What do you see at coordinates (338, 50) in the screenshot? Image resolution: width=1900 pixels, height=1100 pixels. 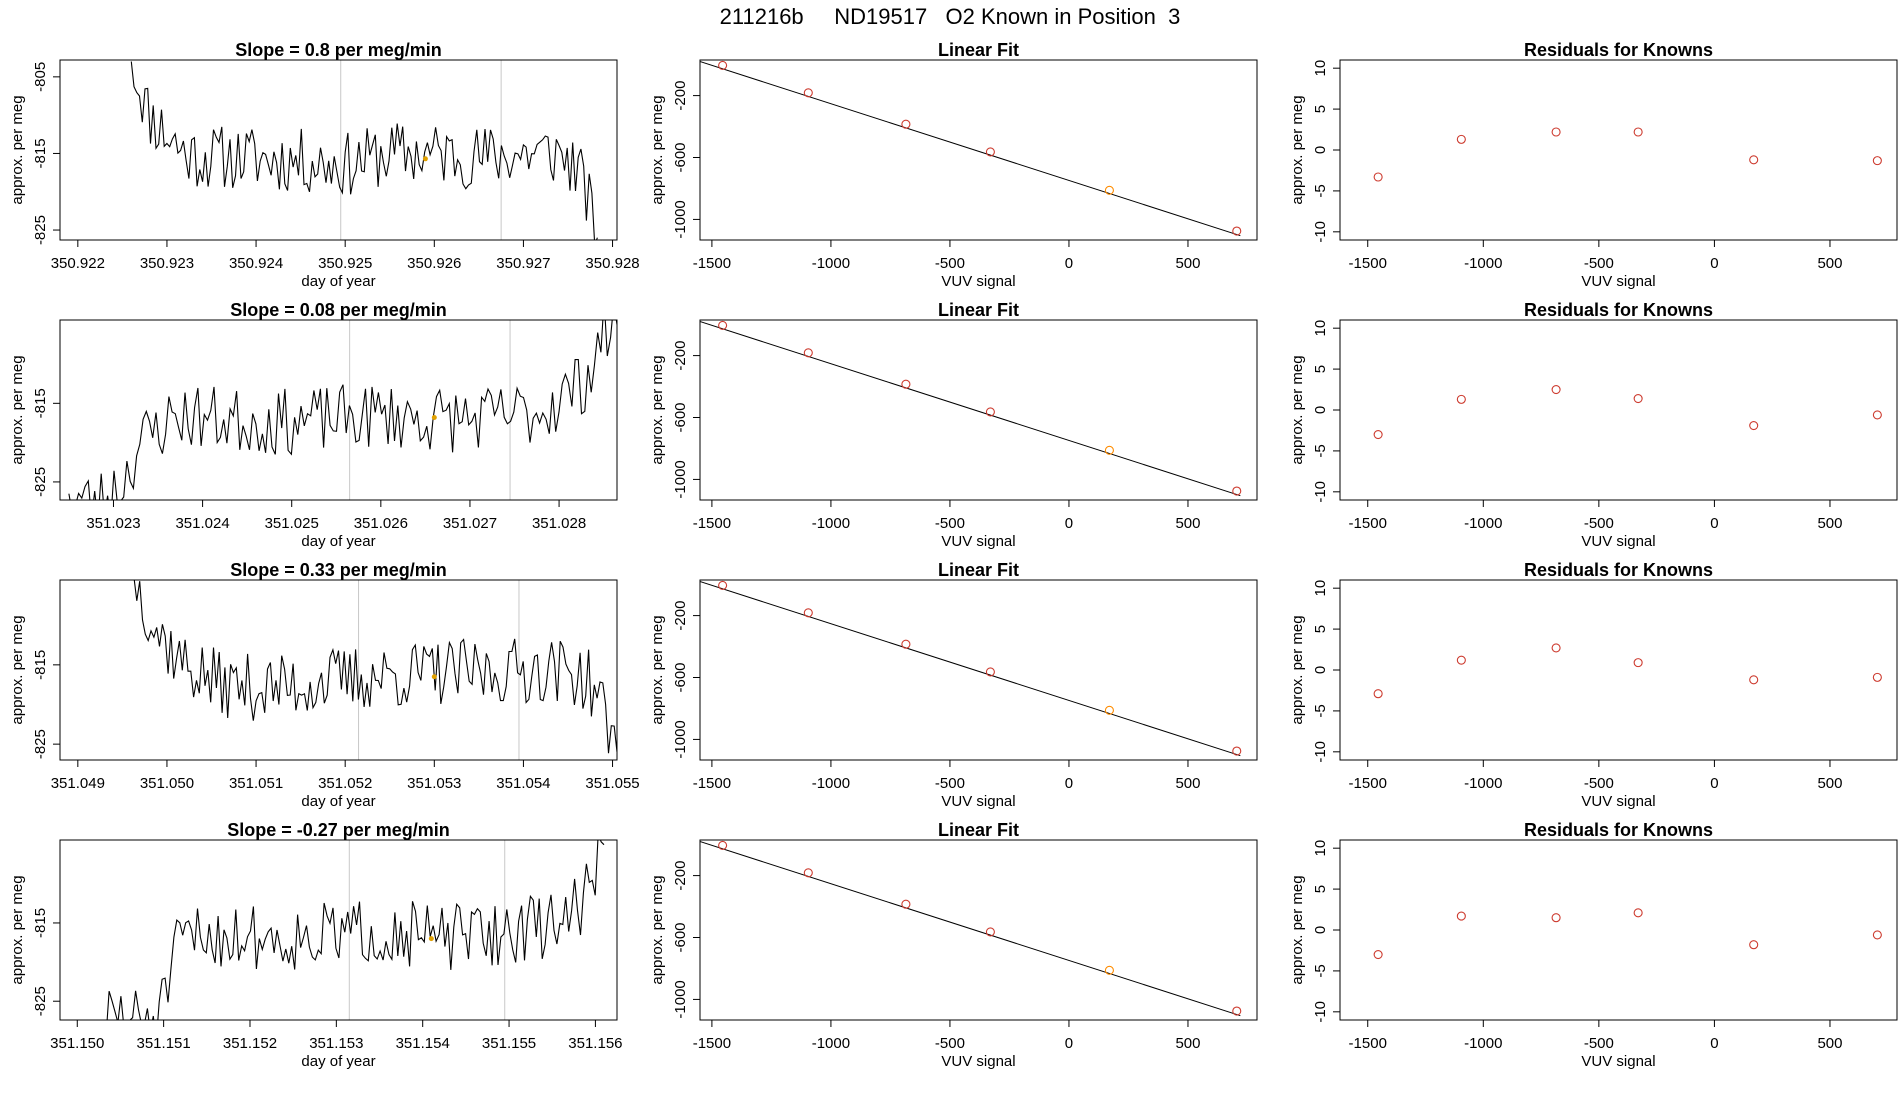 I see `chart-title: Slope = 0.8 per meg/min` at bounding box center [338, 50].